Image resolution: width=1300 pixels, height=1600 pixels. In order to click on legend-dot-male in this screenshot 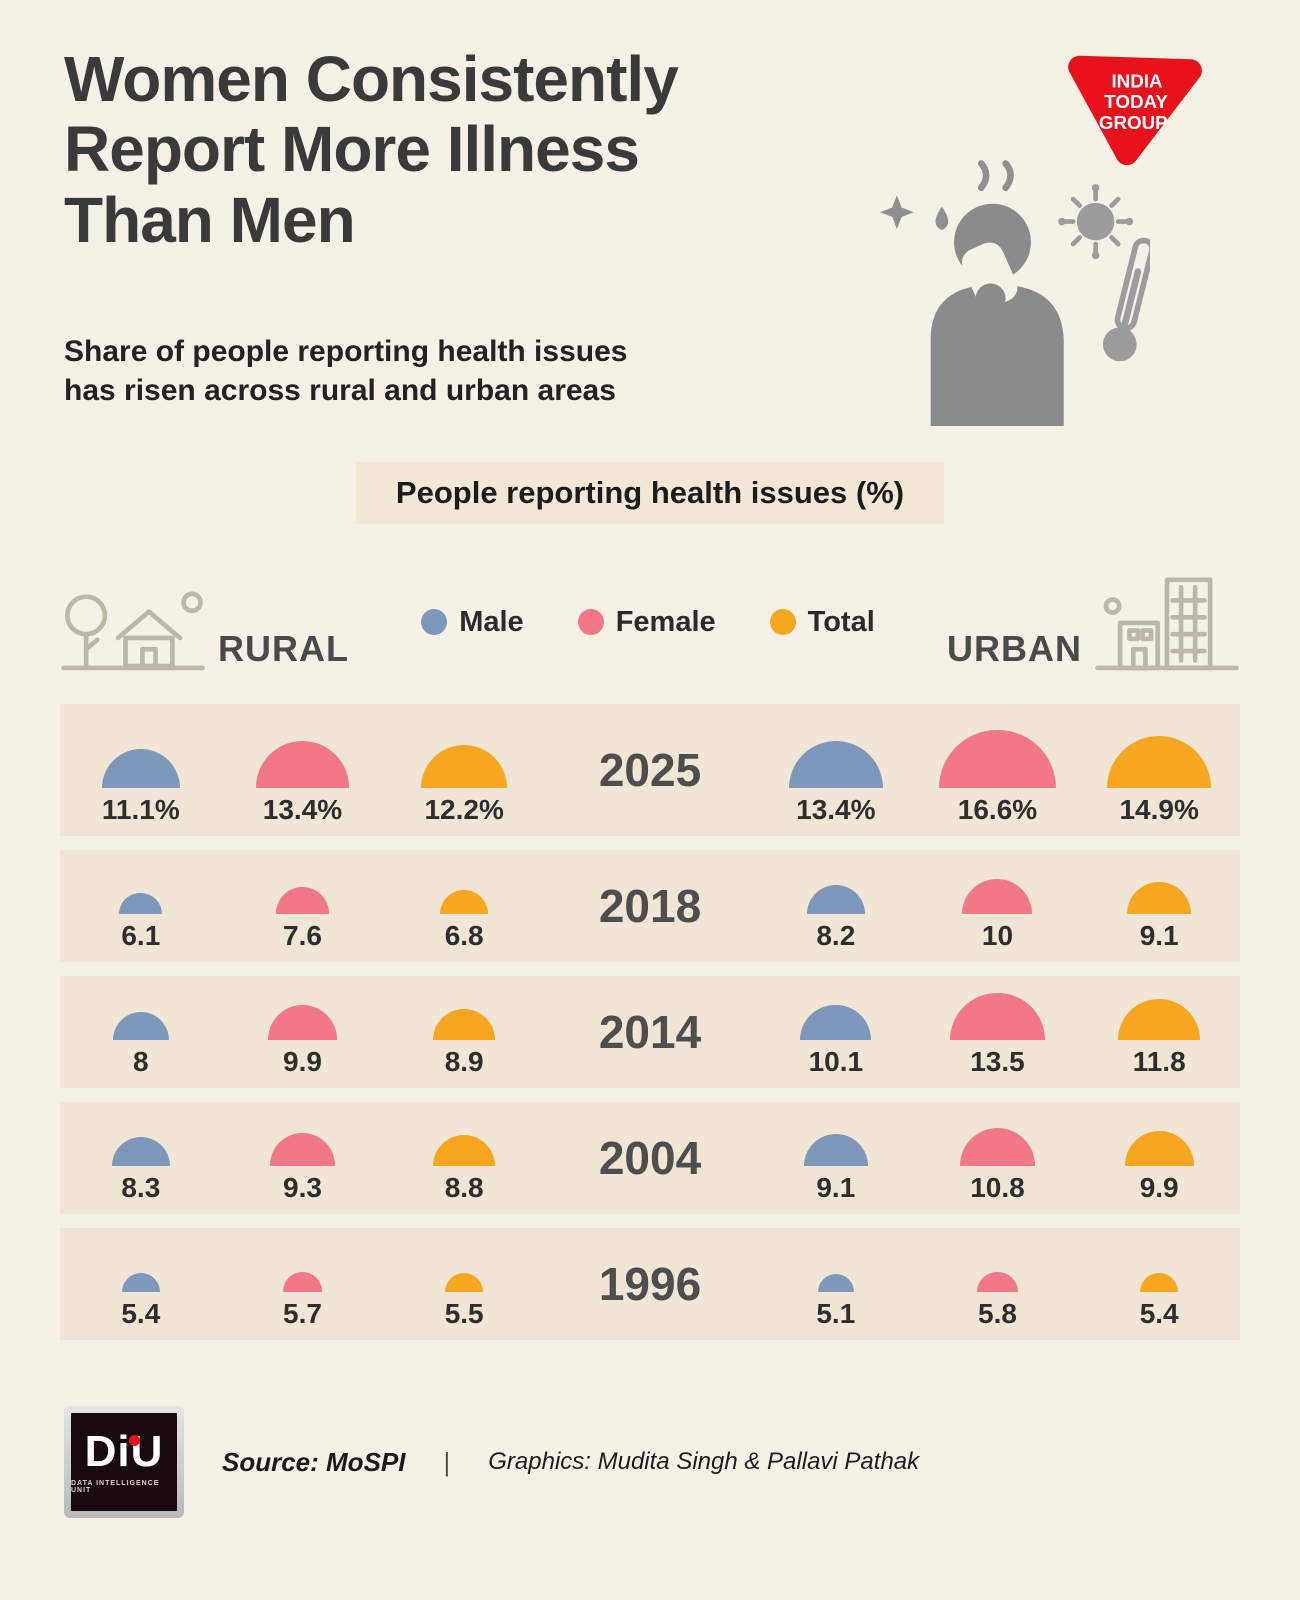, I will do `click(434, 622)`.